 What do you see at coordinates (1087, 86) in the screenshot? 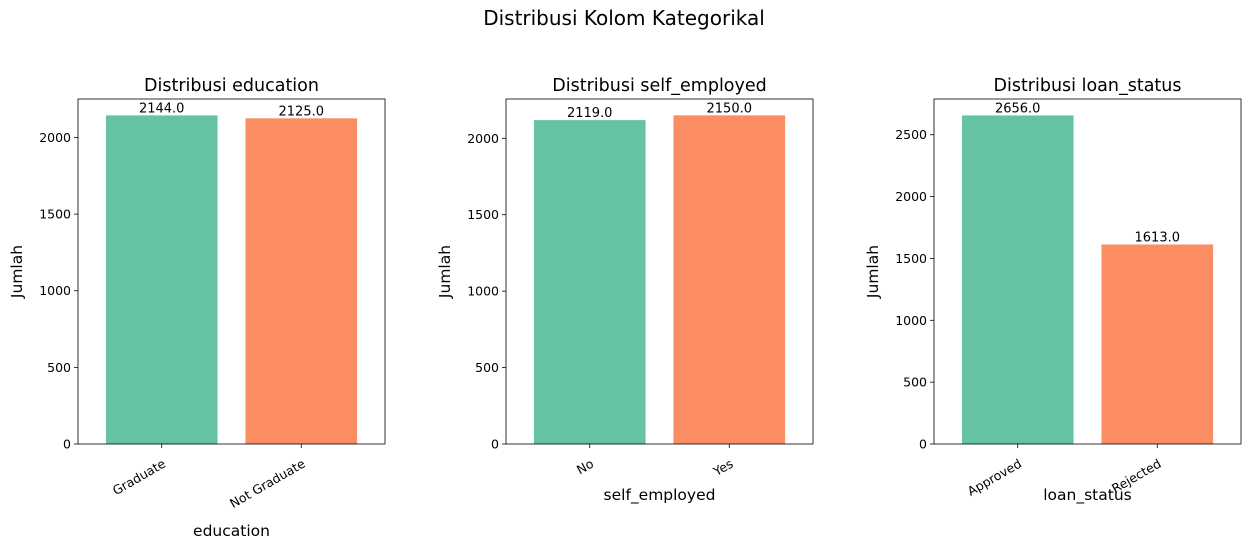
I see `chart-title: Distribusi loan_status` at bounding box center [1087, 86].